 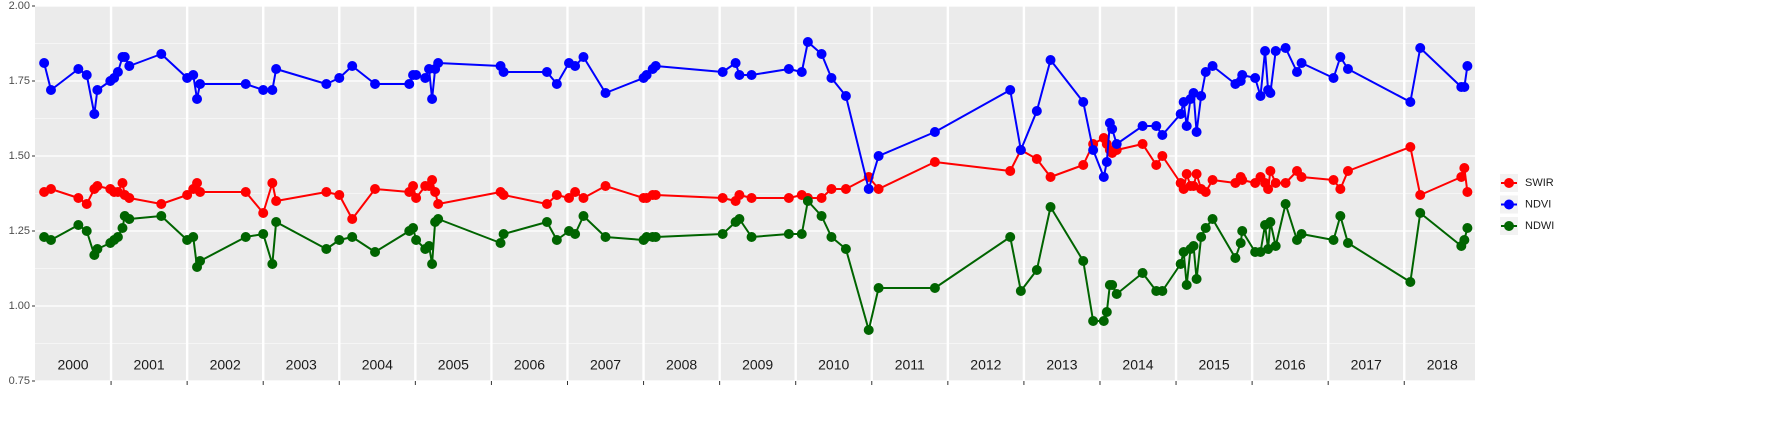 I want to click on x-tick-label: 2005, so click(x=453, y=365).